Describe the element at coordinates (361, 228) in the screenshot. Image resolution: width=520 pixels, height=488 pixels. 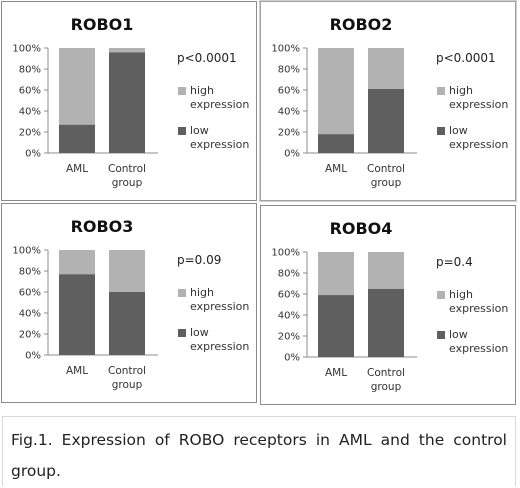
I see `chart-title: ROBO4` at that location.